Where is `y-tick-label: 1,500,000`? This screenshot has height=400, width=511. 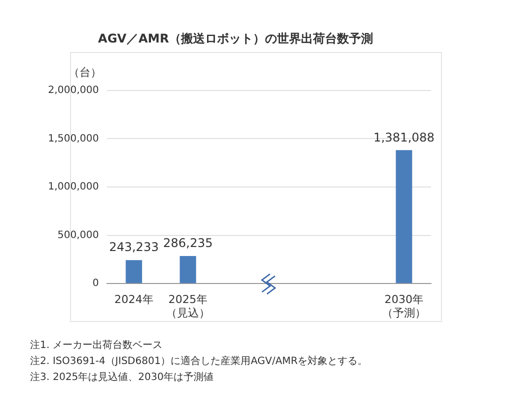 y-tick-label: 1,500,000 is located at coordinates (73, 138).